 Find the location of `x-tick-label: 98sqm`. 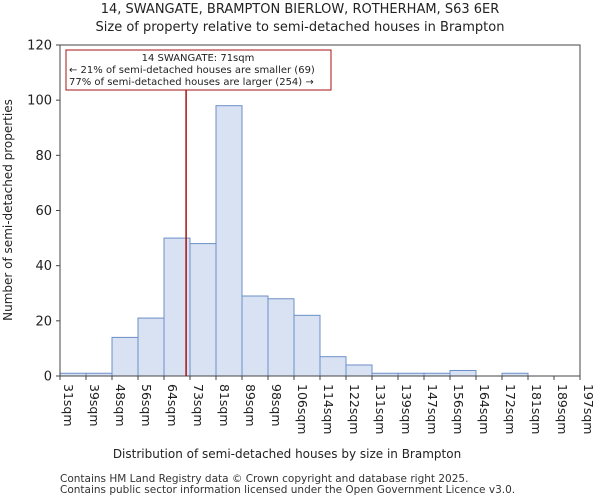

x-tick-label: 98sqm is located at coordinates (276, 405).